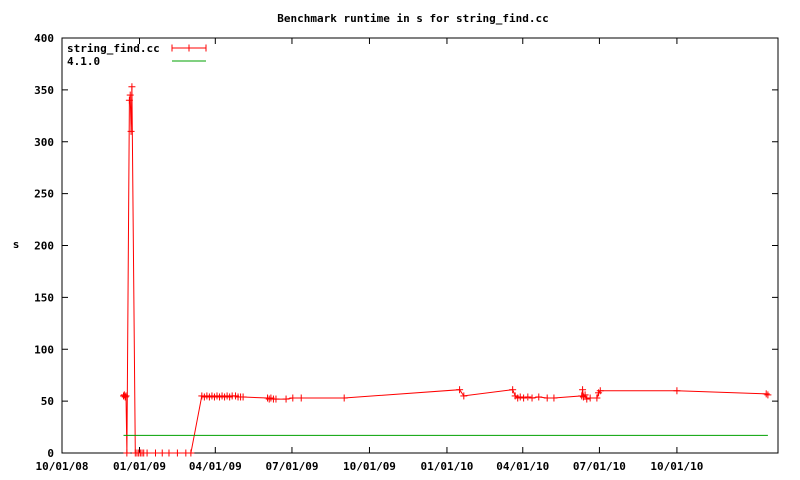  What do you see at coordinates (44, 38) in the screenshot?
I see `y-tick-label: 400` at bounding box center [44, 38].